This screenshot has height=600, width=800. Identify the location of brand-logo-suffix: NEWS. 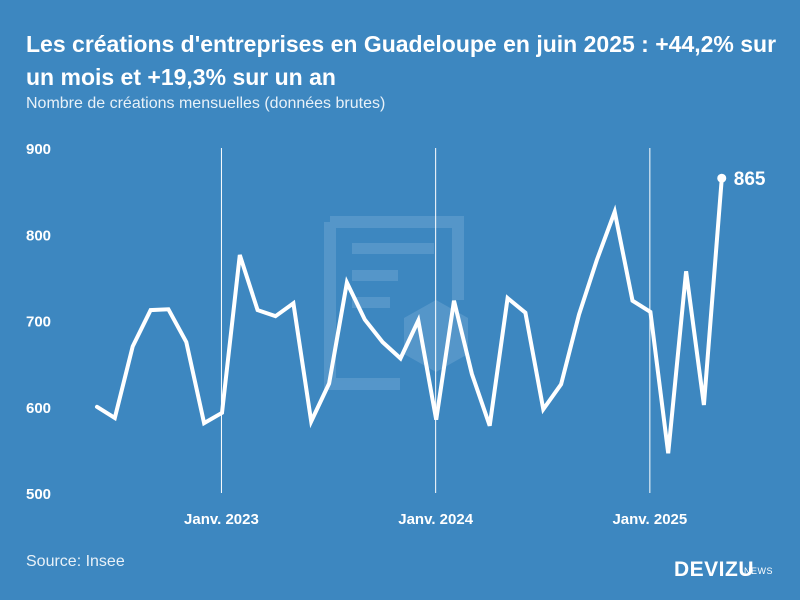
(758, 571).